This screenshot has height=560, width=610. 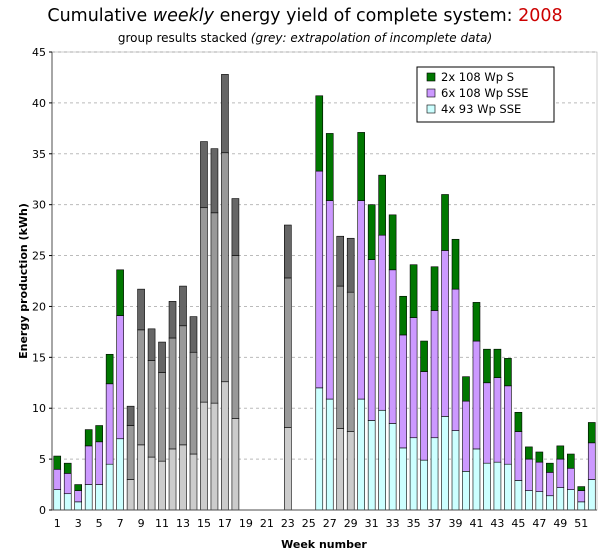 What do you see at coordinates (351, 523) in the screenshot?
I see `x-tick-label: 29` at bounding box center [351, 523].